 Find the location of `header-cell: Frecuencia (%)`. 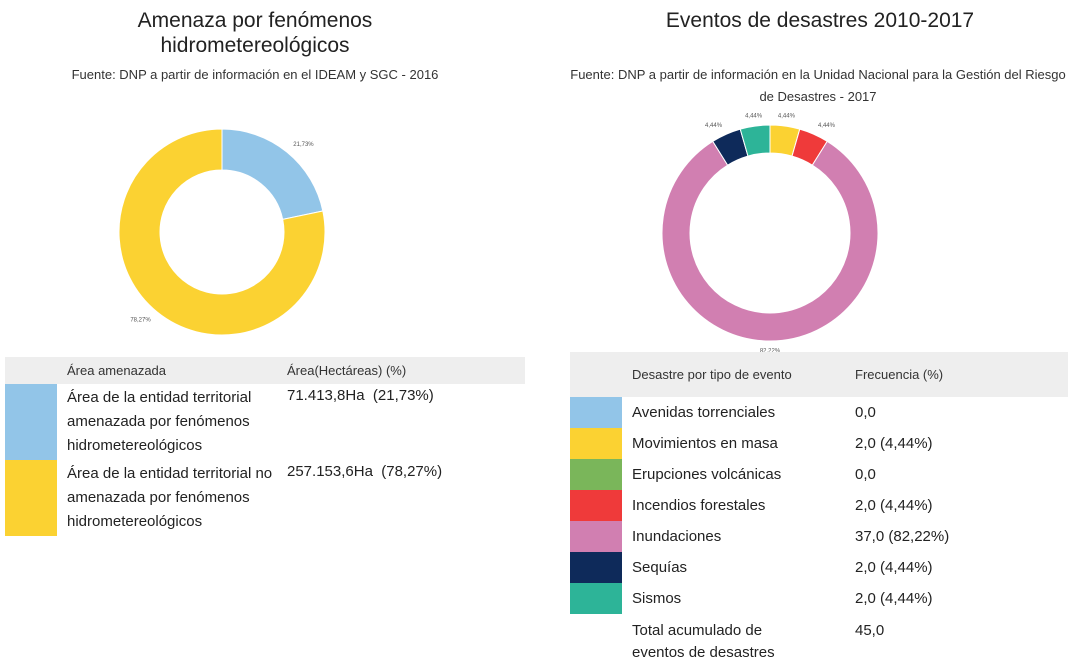

header-cell: Frecuencia (%) is located at coordinates (956, 374).